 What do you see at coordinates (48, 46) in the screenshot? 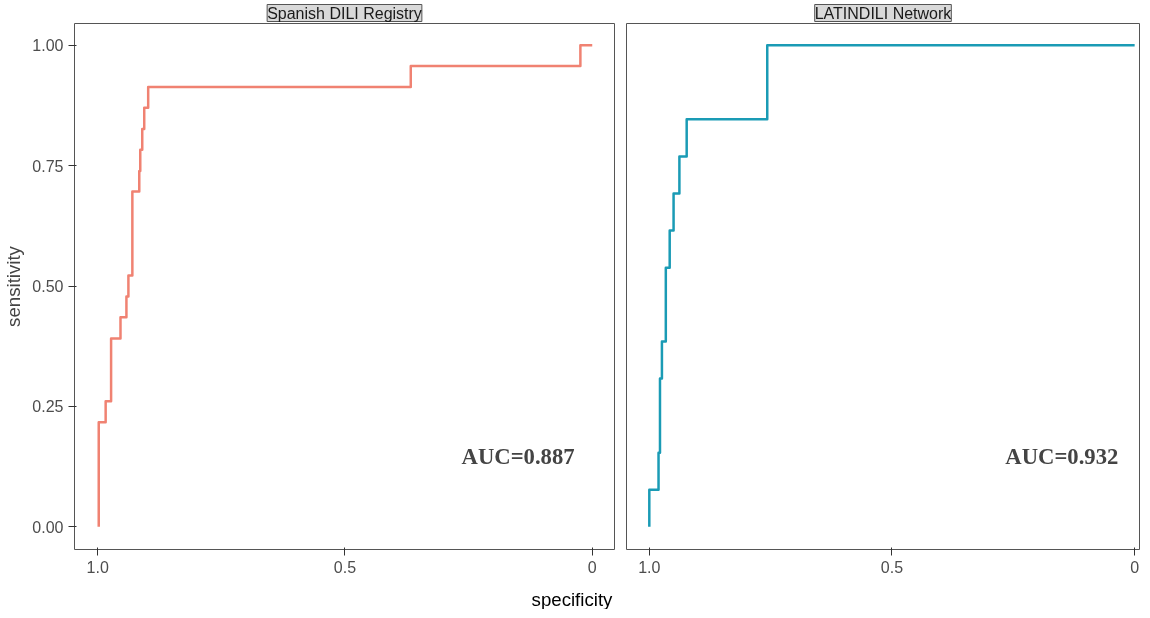
I see `y-tick-label: 1.00` at bounding box center [48, 46].